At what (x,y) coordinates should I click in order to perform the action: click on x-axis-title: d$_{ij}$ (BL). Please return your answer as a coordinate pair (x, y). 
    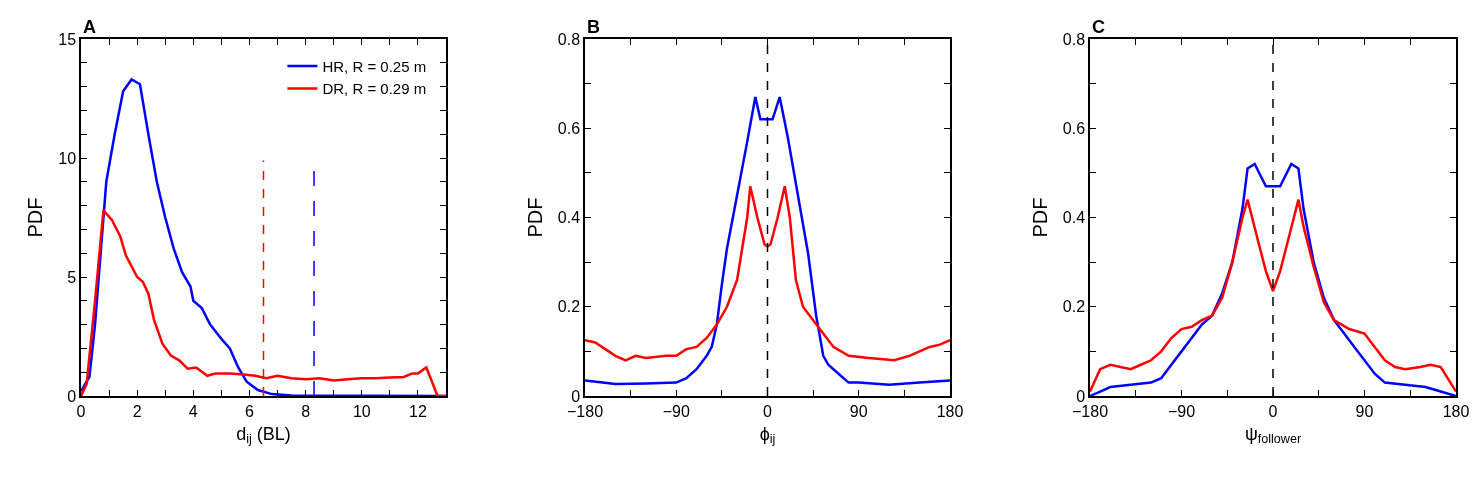
    Looking at the image, I should click on (263, 435).